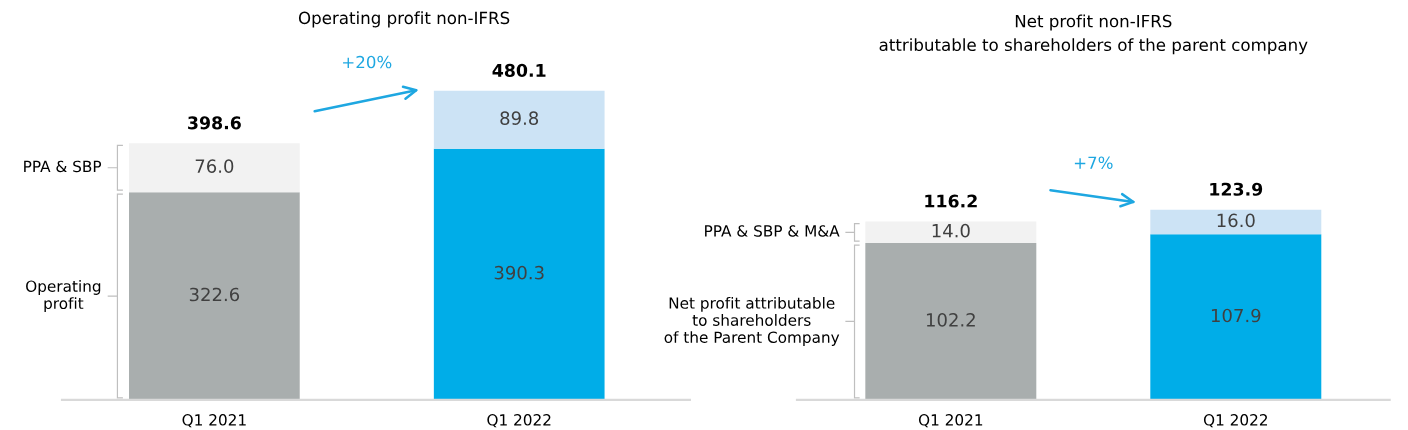 The width and height of the screenshot is (1408, 430). What do you see at coordinates (404, 19) in the screenshot?
I see `chart-title: Operating profit non-IFRS` at bounding box center [404, 19].